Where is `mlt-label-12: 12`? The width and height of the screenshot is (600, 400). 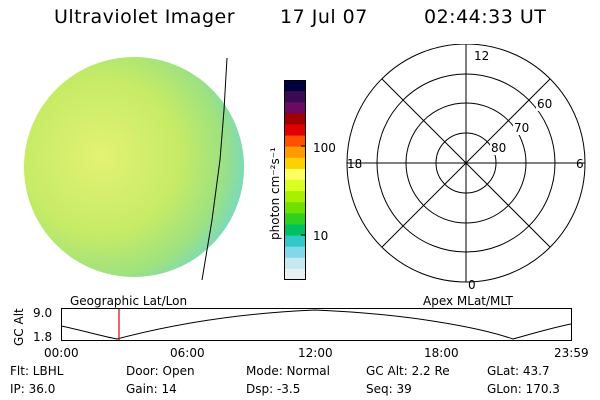 mlt-label-12: 12 is located at coordinates (481, 56).